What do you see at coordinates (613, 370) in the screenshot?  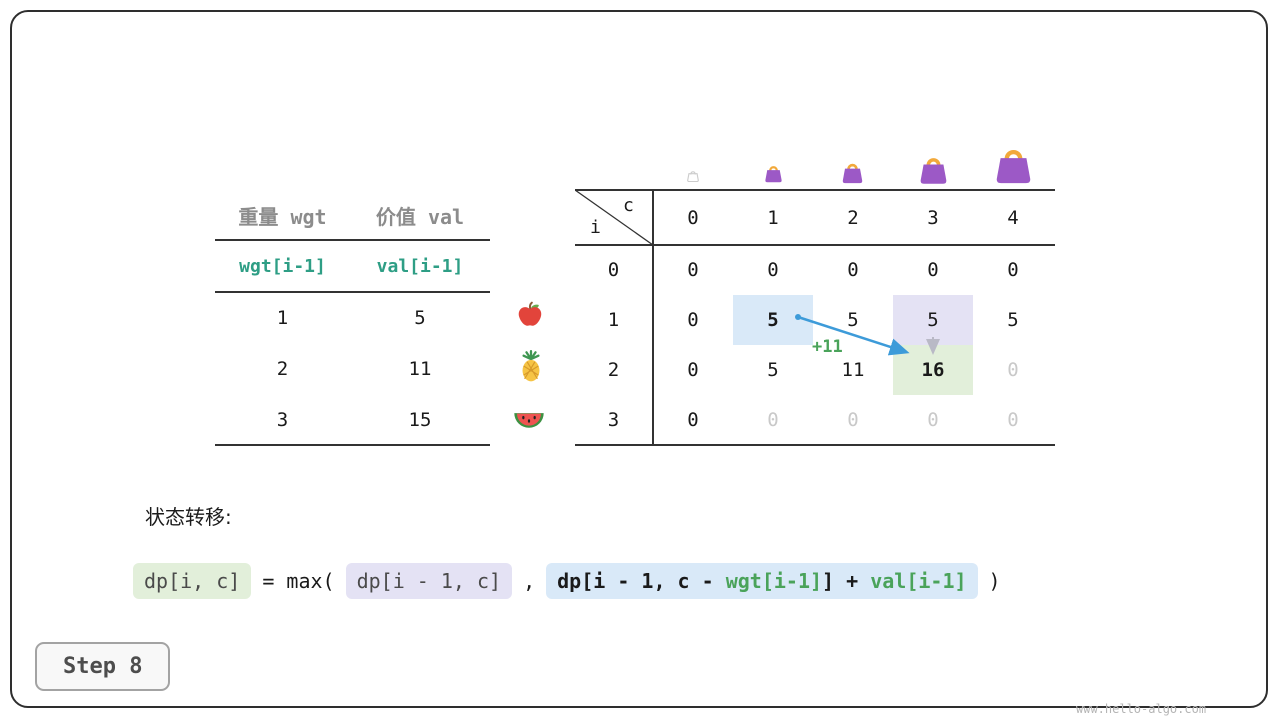 I see `dp-row-header-2: 2` at bounding box center [613, 370].